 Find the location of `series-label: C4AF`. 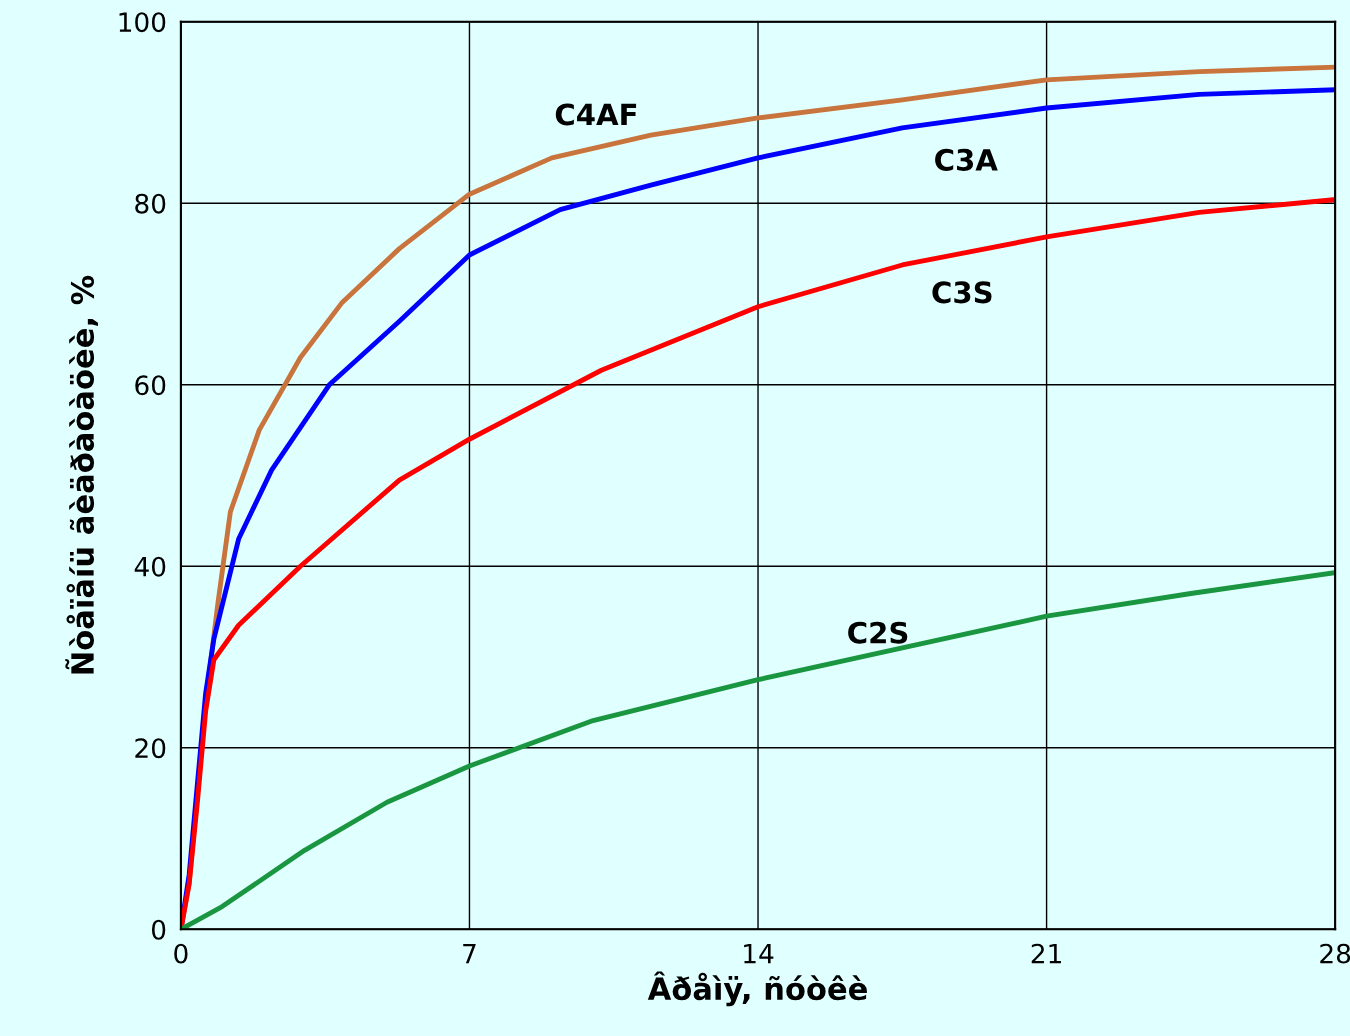

series-label: C4AF is located at coordinates (596, 114).